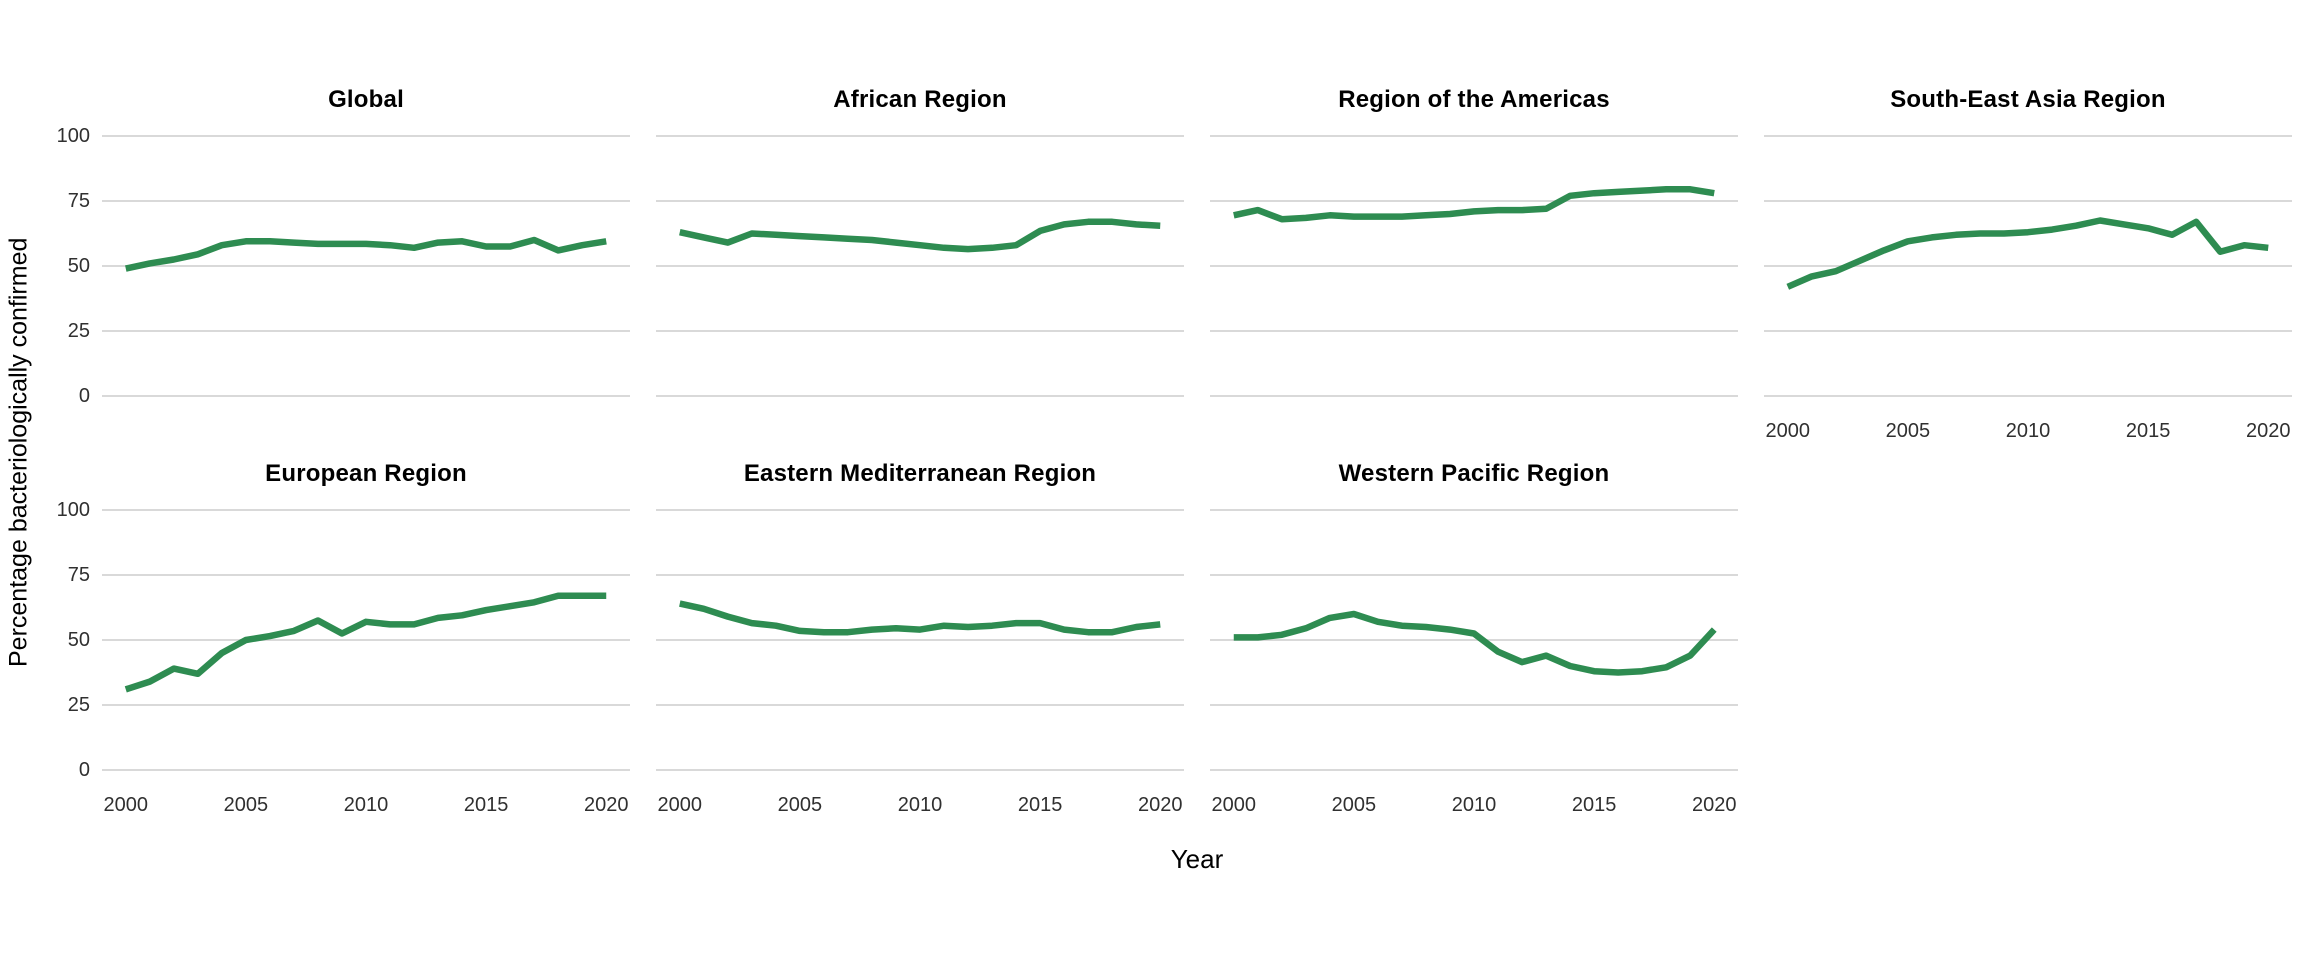 The width and height of the screenshot is (2304, 960). I want to click on facet-title-text: Western Pacific Region, so click(1474, 473).